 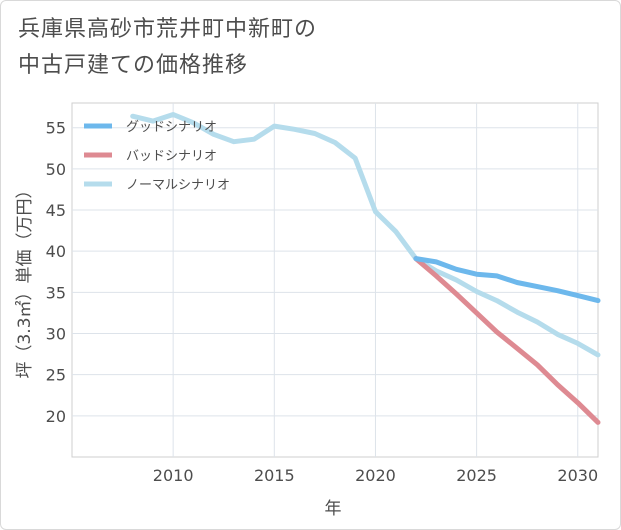 What do you see at coordinates (167, 48) in the screenshot?
I see `chart-title: 兵庫県高砂市荒井町中新町の 中古戸建ての価格推移` at bounding box center [167, 48].